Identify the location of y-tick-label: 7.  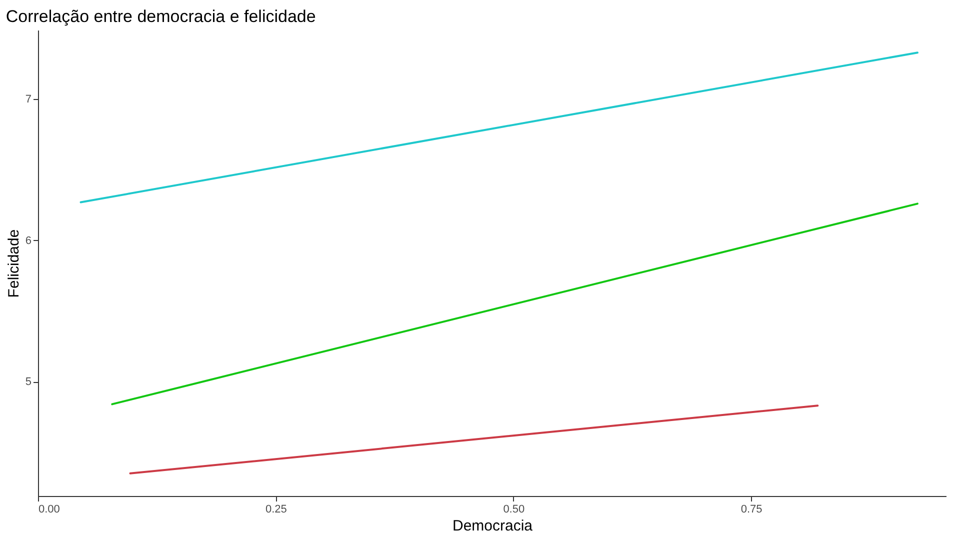
(28, 100).